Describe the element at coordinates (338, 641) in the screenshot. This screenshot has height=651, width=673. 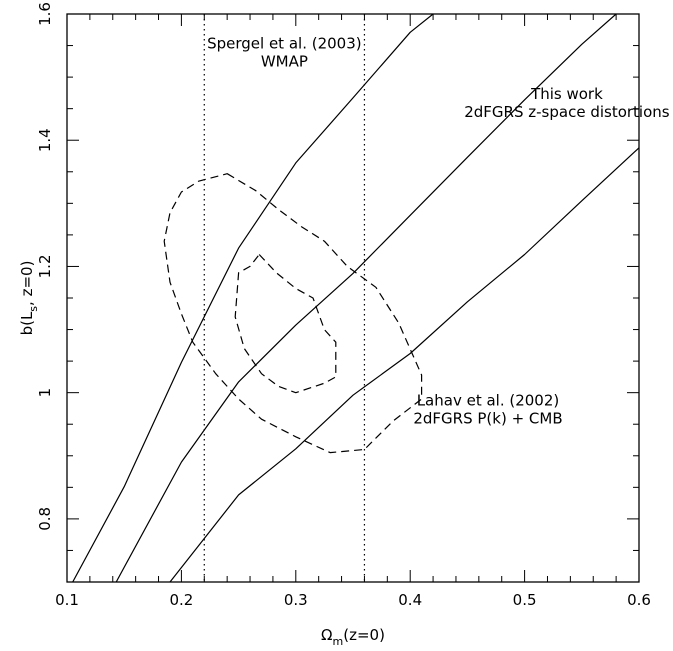
I see `x-axis-title-sub: m` at that location.